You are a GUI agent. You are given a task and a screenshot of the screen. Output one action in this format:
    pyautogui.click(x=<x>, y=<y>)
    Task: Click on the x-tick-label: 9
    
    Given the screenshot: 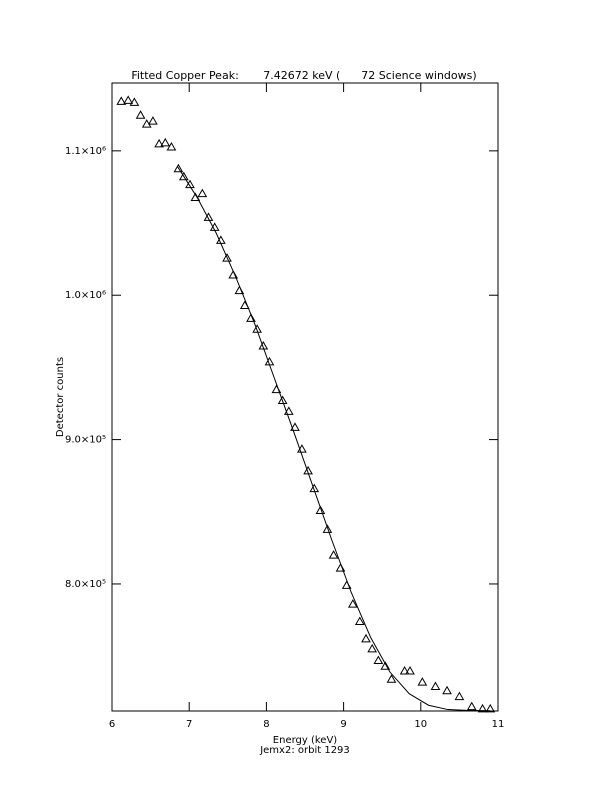 What is the action you would take?
    pyautogui.click(x=343, y=724)
    